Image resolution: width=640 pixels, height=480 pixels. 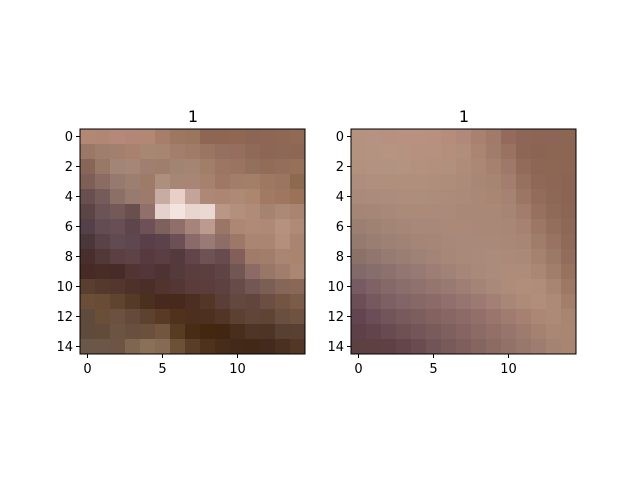 I want to click on right-y-axis: 0 2 4 6 8 10 12 14, so click(x=339, y=242).